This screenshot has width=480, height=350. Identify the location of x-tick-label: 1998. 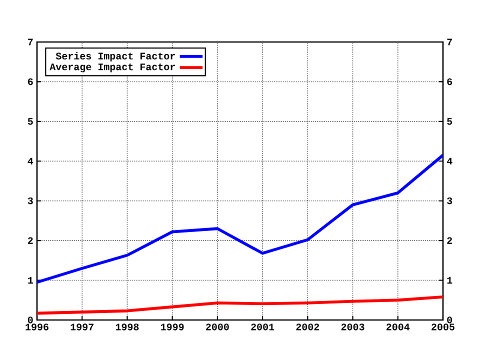
(127, 327).